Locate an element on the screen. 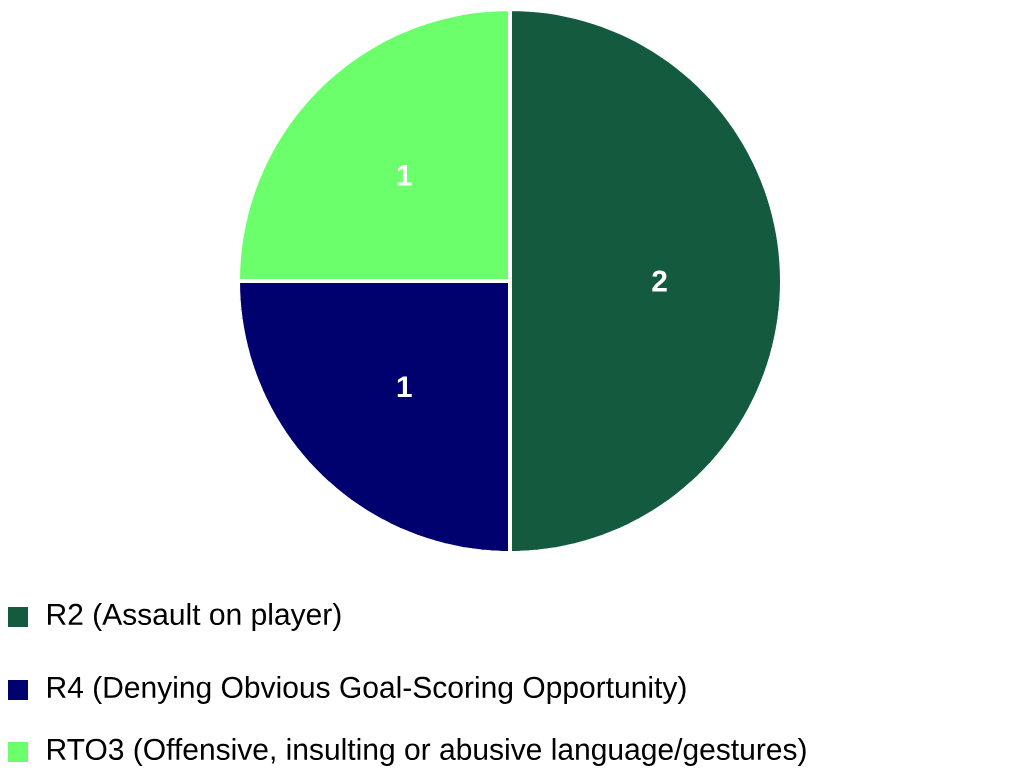  legend-label: R4 (Denying Obvious Goal-Scoring Opportunity) is located at coordinates (367, 690).